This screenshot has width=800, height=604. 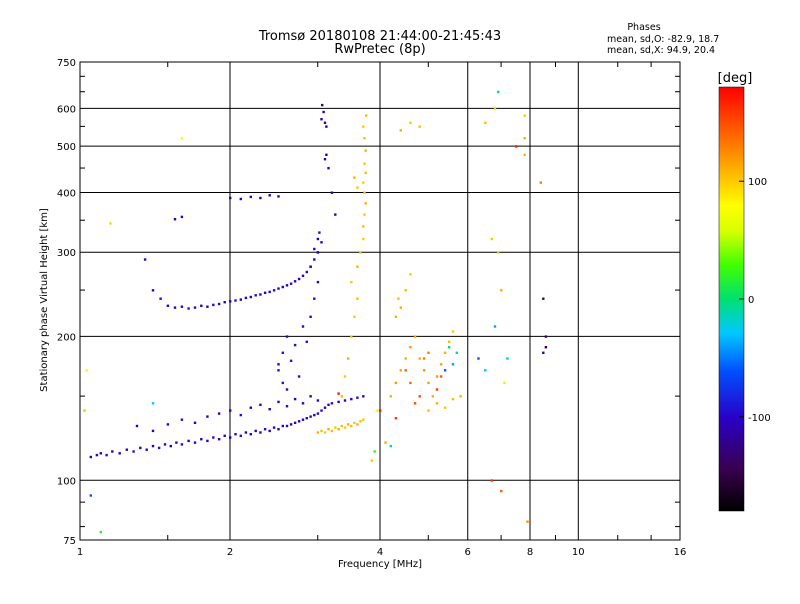 I want to click on phases-o-stats: mean, sd,O: -82.9, 18.7, so click(x=663, y=39).